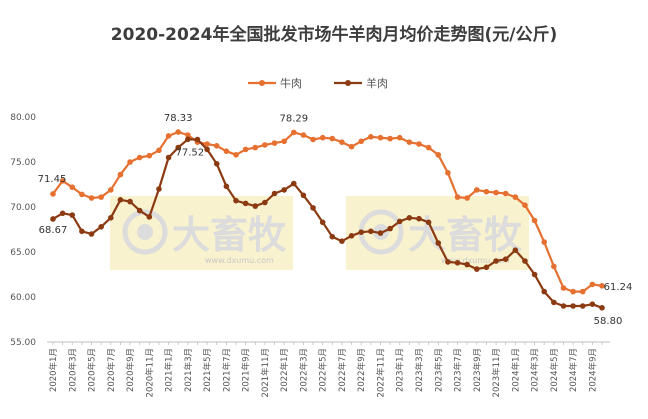 The height and width of the screenshot is (419, 648). I want to click on x-tick-label: 2022年7月, so click(342, 370).